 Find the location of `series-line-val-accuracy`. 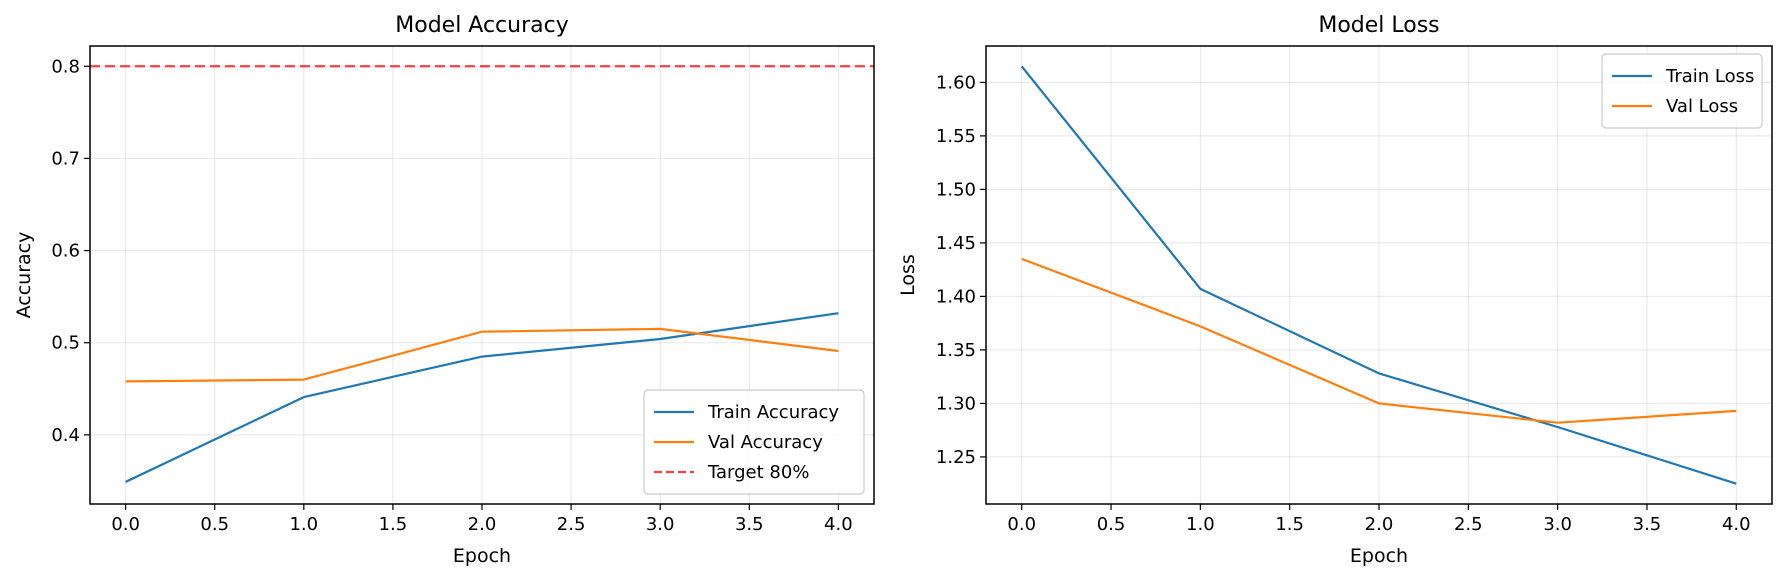

series-line-val-accuracy is located at coordinates (482, 355).